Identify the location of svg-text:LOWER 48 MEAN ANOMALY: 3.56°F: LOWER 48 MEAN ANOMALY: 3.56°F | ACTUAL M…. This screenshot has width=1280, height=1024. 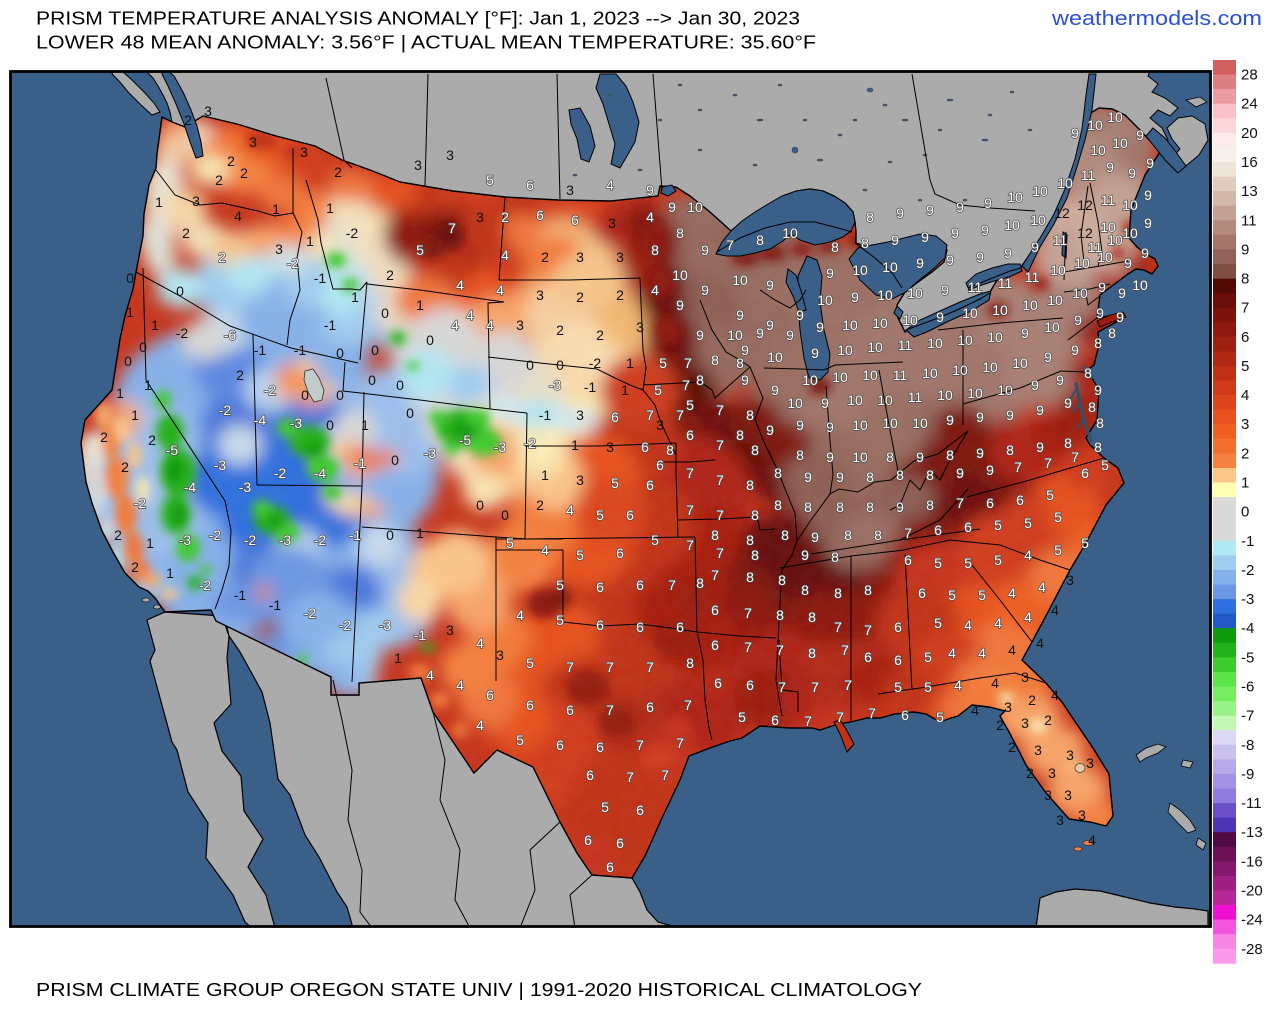
(426, 42).